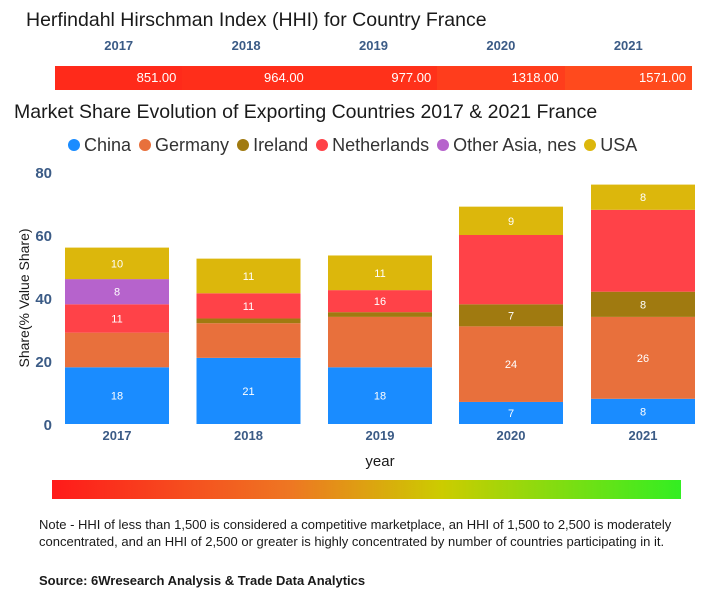 The height and width of the screenshot is (600, 713). I want to click on bar-2019-china, so click(380, 395).